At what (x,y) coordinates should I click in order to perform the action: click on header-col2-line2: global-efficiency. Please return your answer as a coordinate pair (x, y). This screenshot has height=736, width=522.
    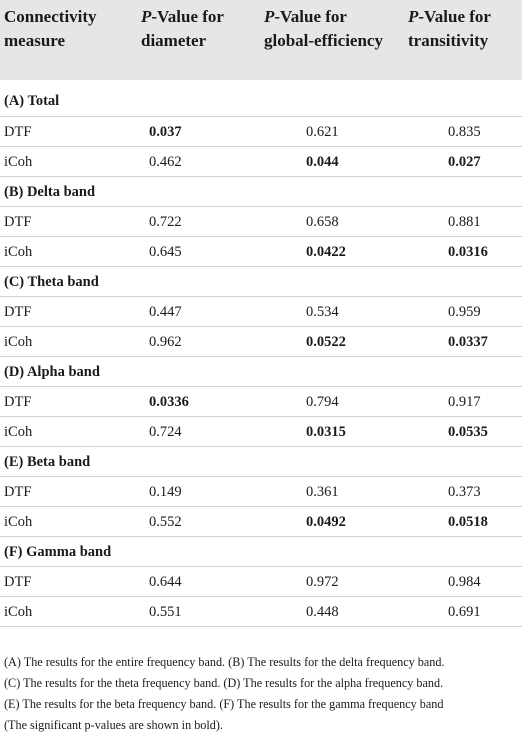
    Looking at the image, I should click on (323, 40).